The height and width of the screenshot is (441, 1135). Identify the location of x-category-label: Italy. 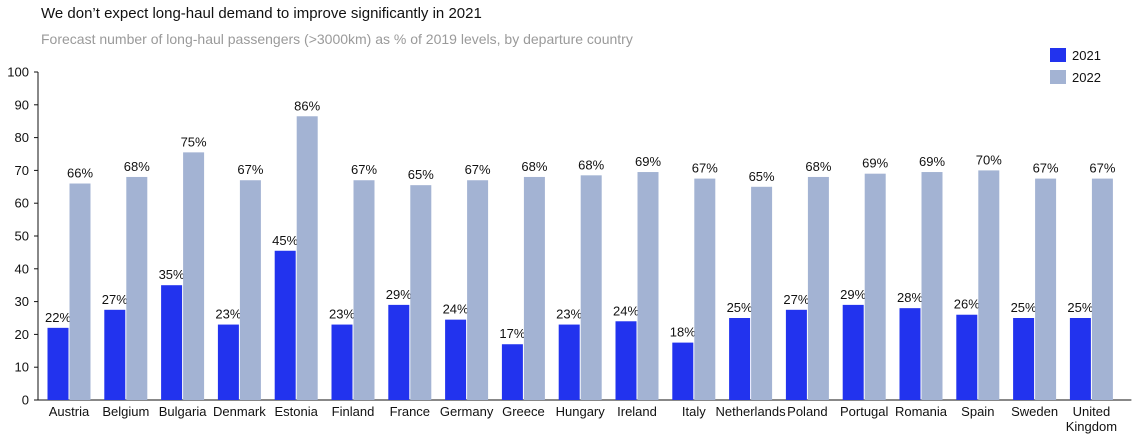
(694, 411).